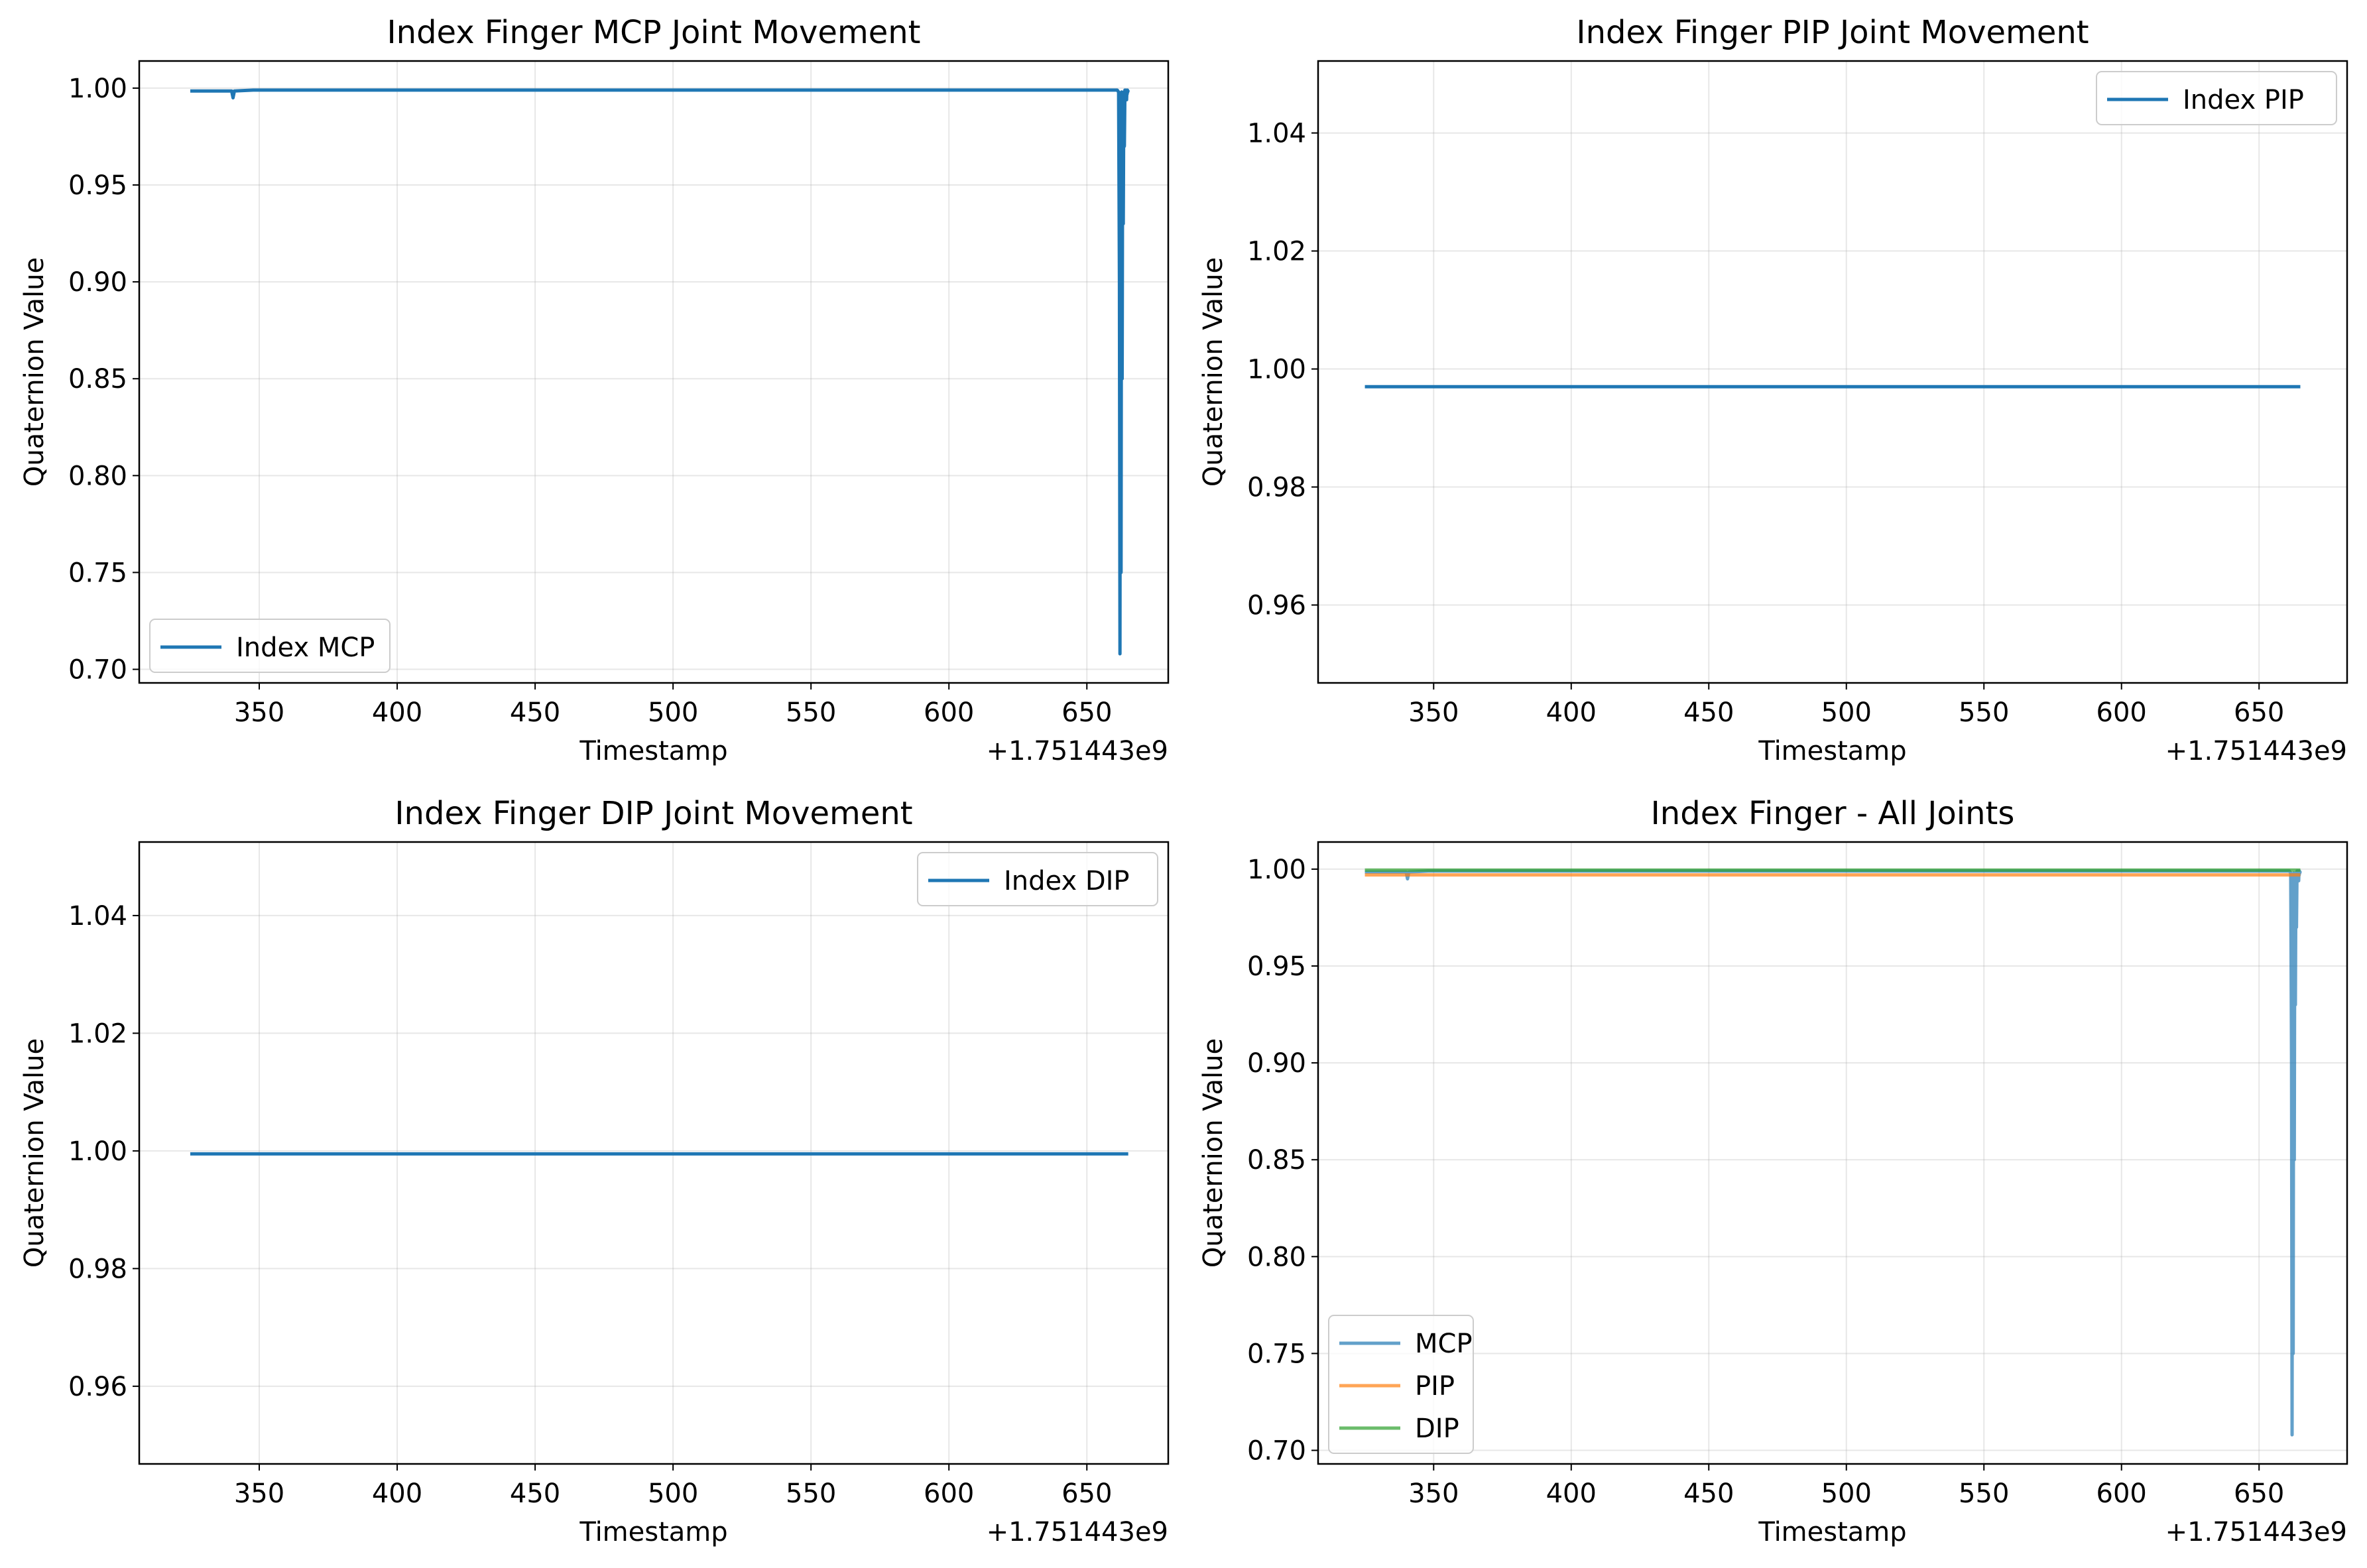 This screenshot has height=1568, width=2367. What do you see at coordinates (653, 813) in the screenshot?
I see `chart-title: Index Finger DIP Joint Movement` at bounding box center [653, 813].